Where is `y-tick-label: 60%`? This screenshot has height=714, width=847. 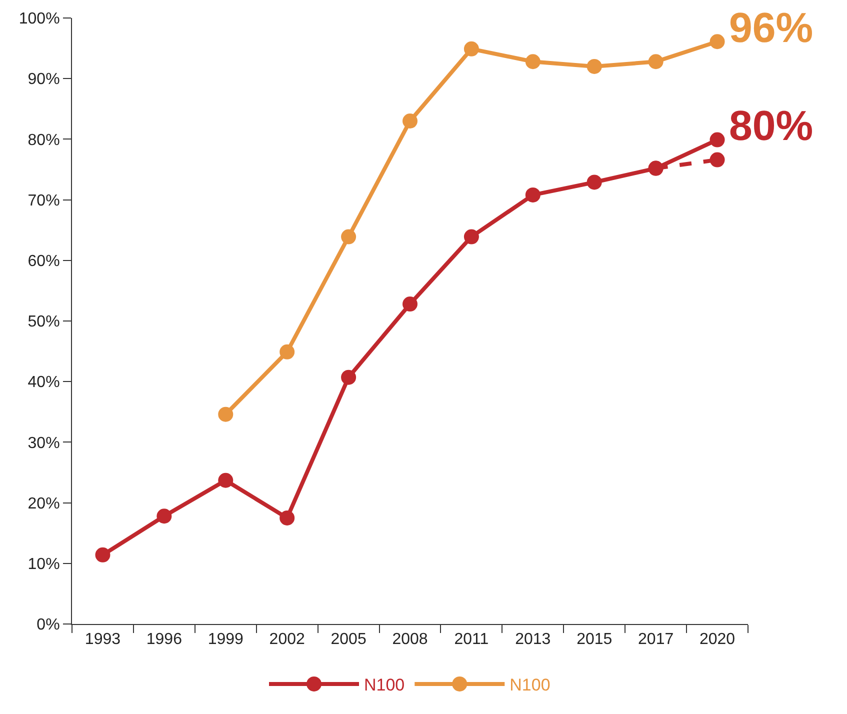 y-tick-label: 60% is located at coordinates (44, 261).